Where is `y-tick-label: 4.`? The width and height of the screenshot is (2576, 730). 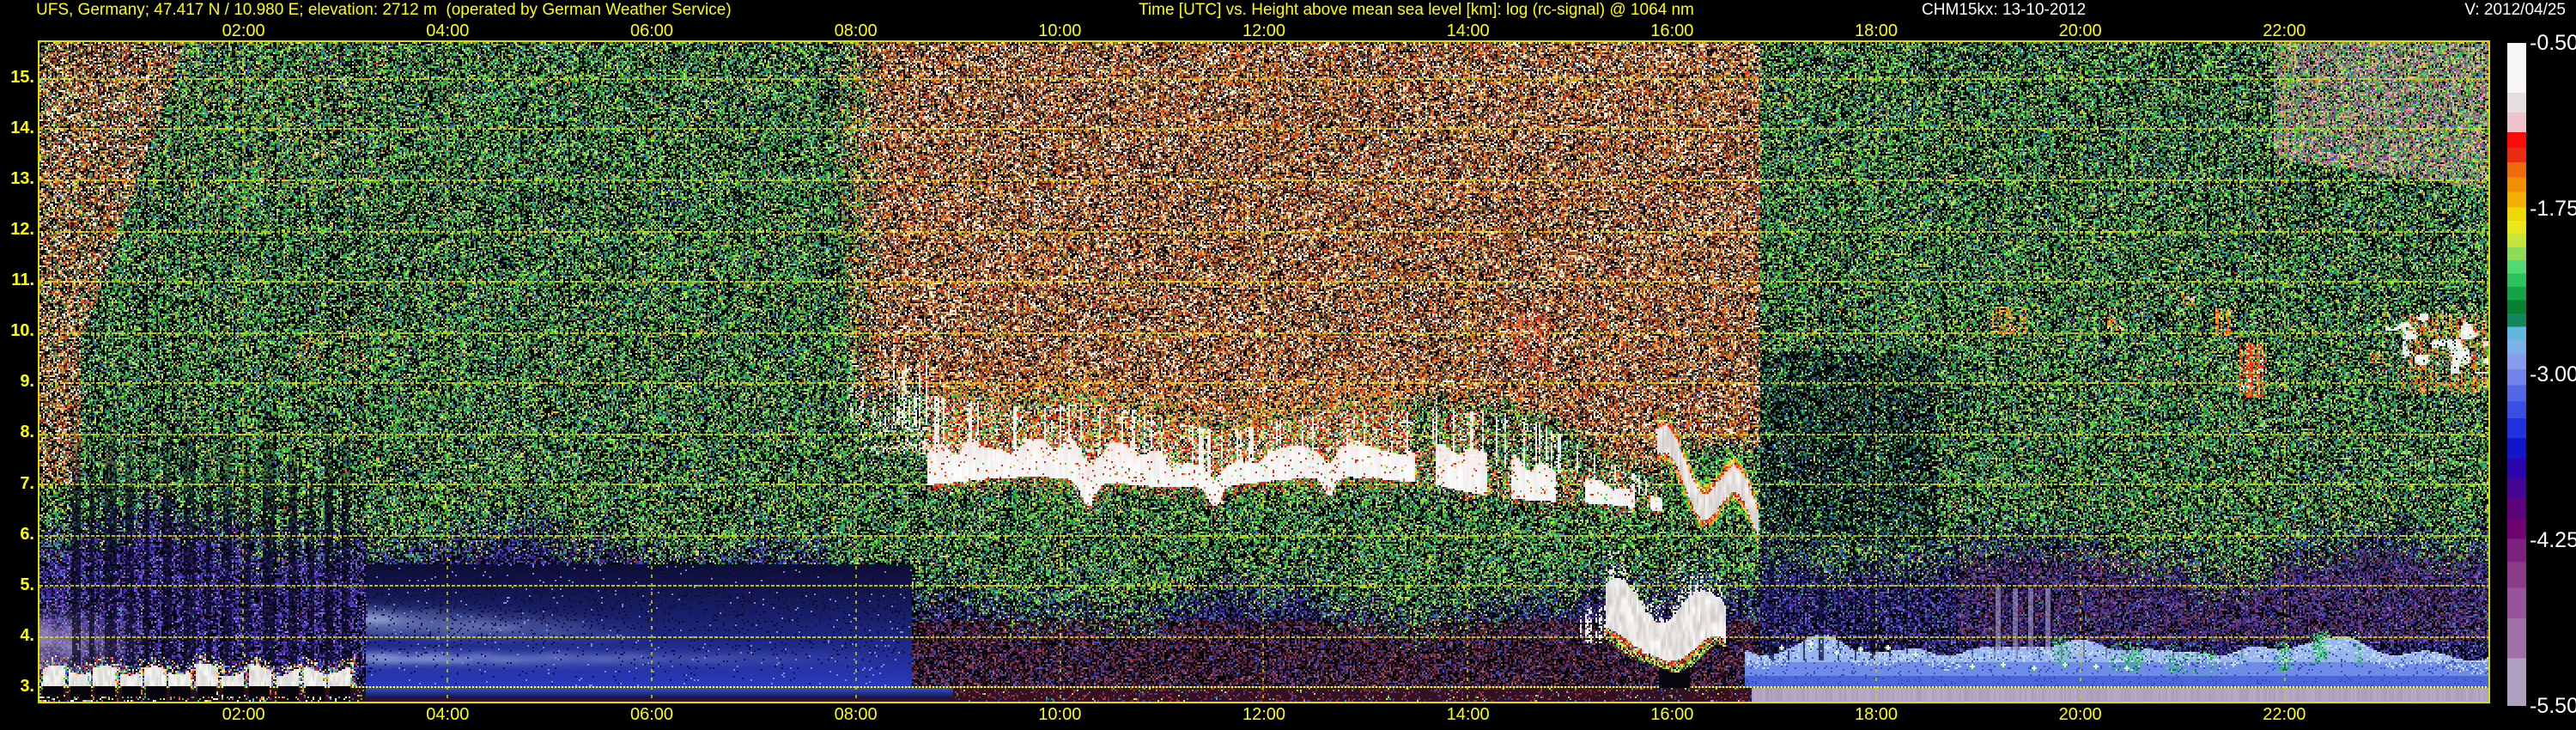 y-tick-label: 4. is located at coordinates (27, 635).